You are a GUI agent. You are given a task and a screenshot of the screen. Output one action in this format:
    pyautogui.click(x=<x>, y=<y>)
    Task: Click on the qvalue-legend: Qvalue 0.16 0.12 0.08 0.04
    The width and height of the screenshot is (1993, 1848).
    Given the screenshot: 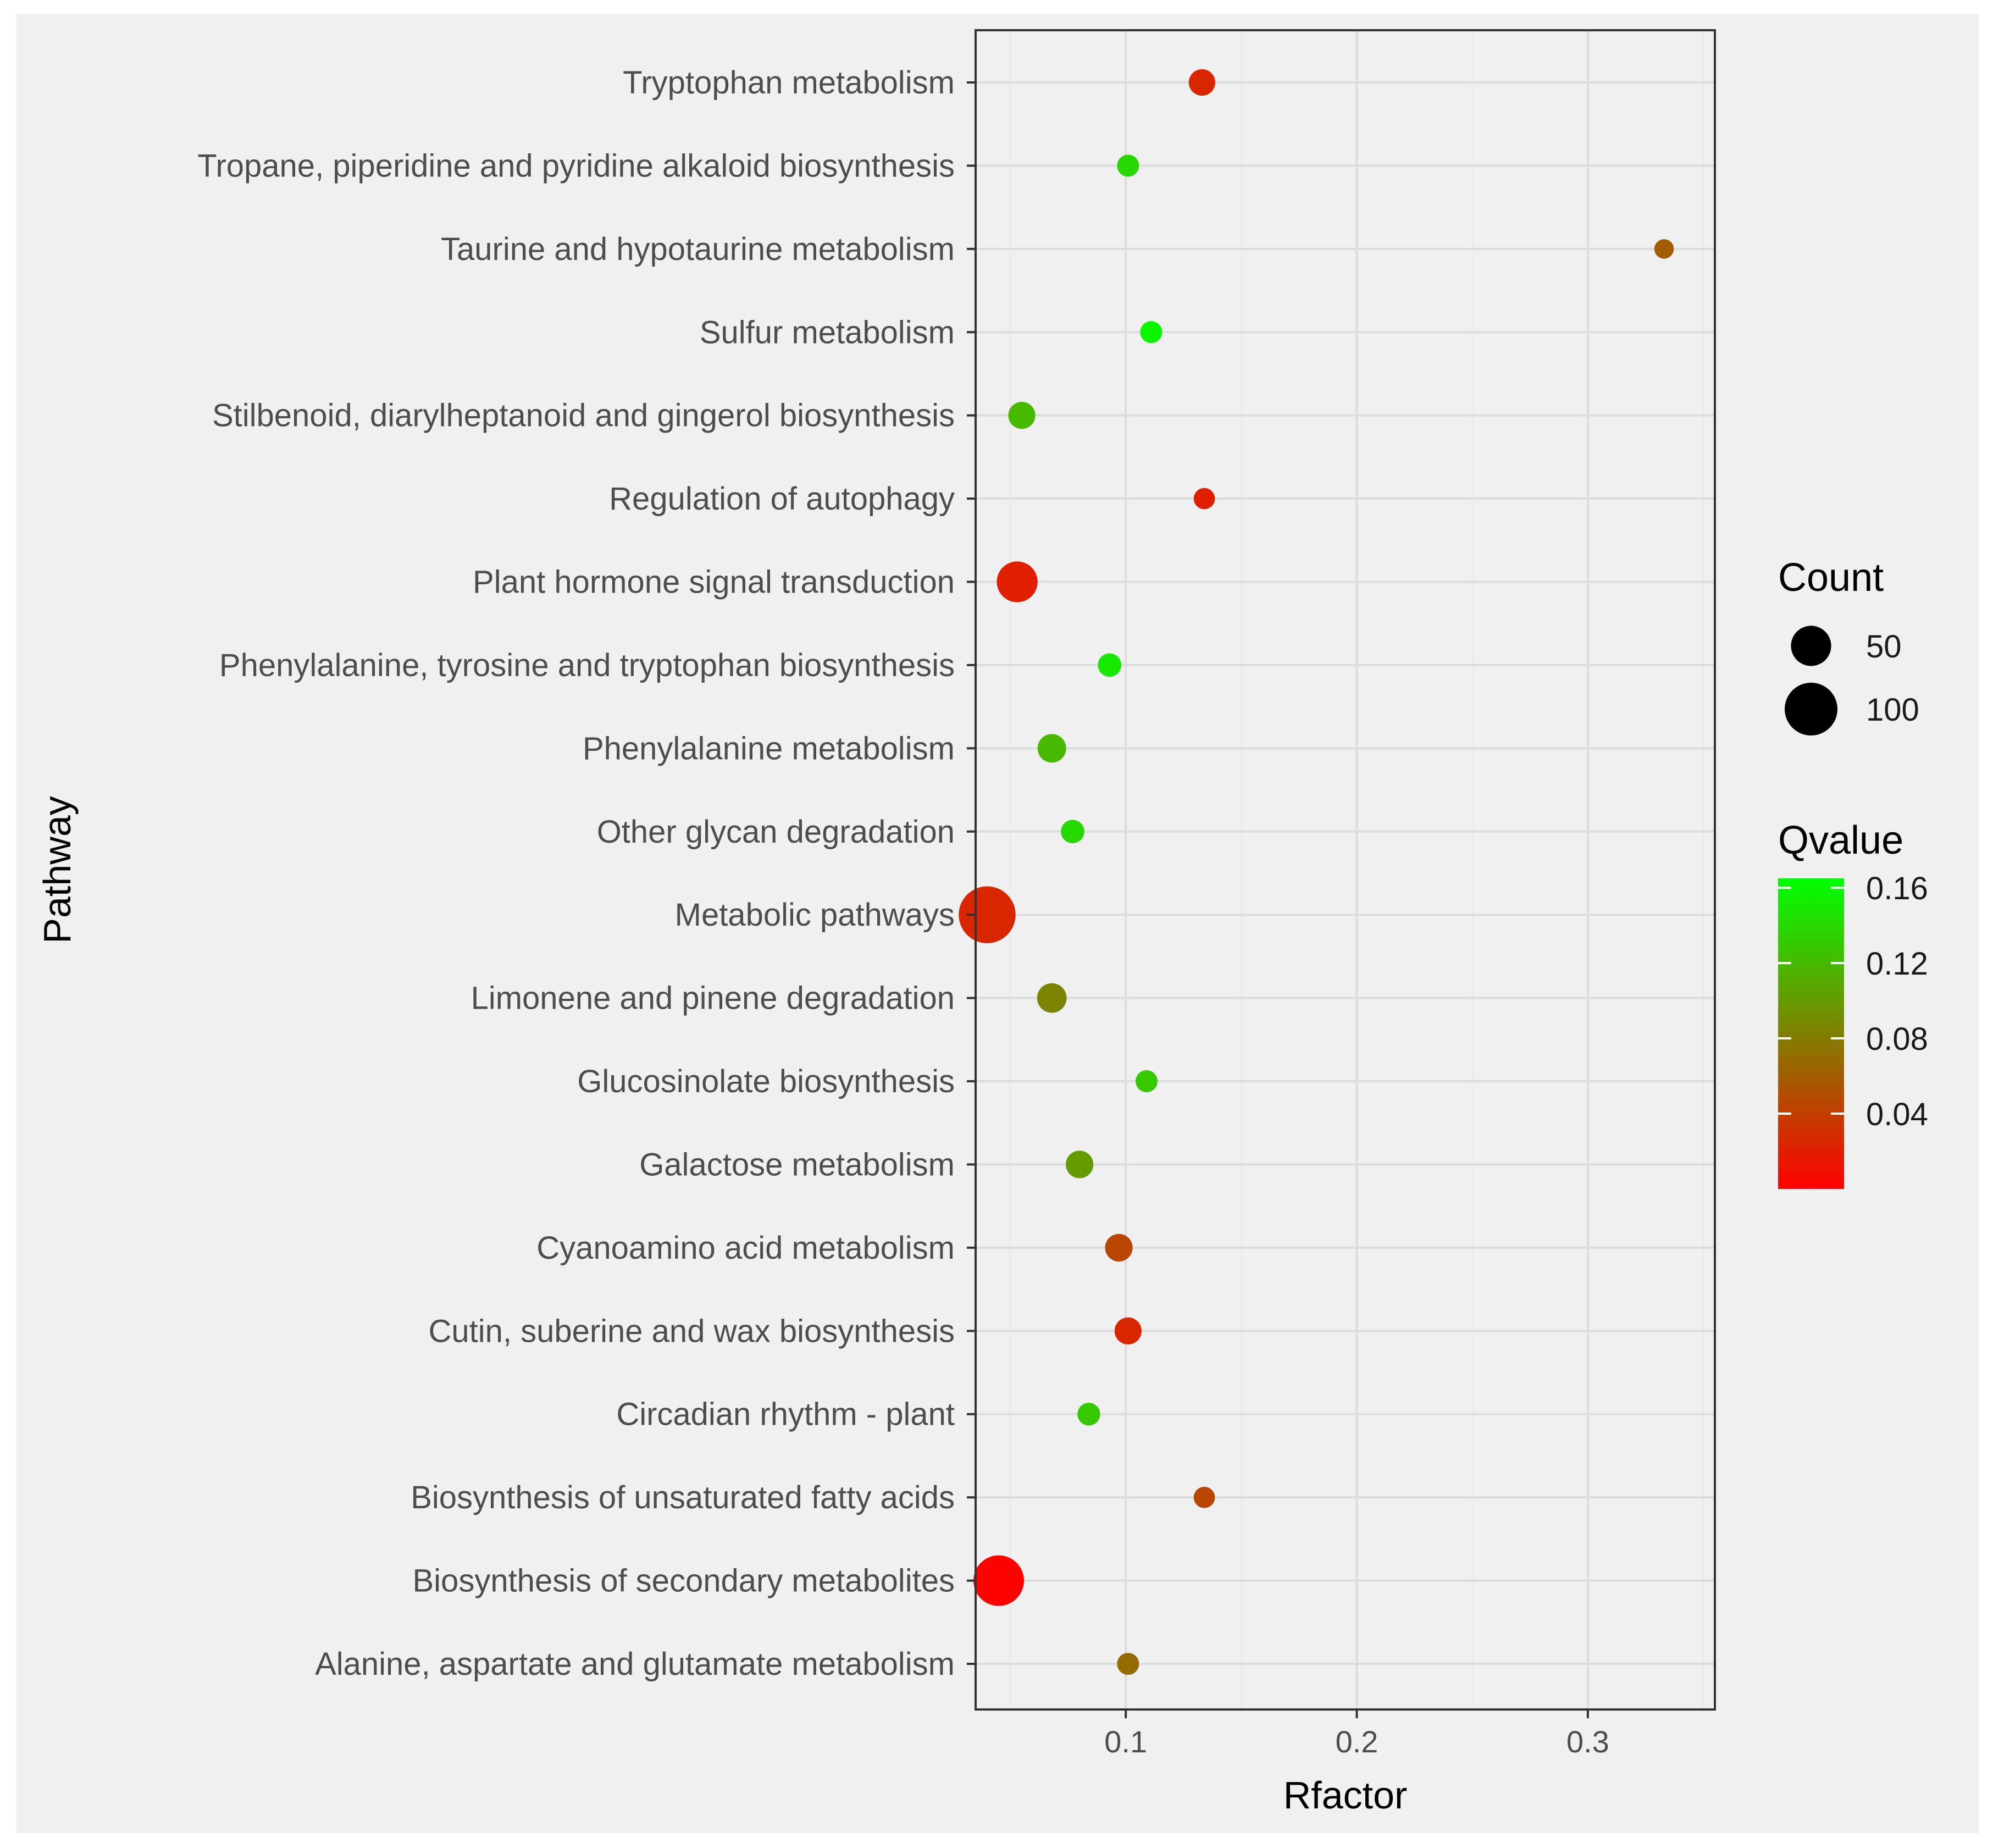 What is the action you would take?
    pyautogui.click(x=1853, y=1003)
    